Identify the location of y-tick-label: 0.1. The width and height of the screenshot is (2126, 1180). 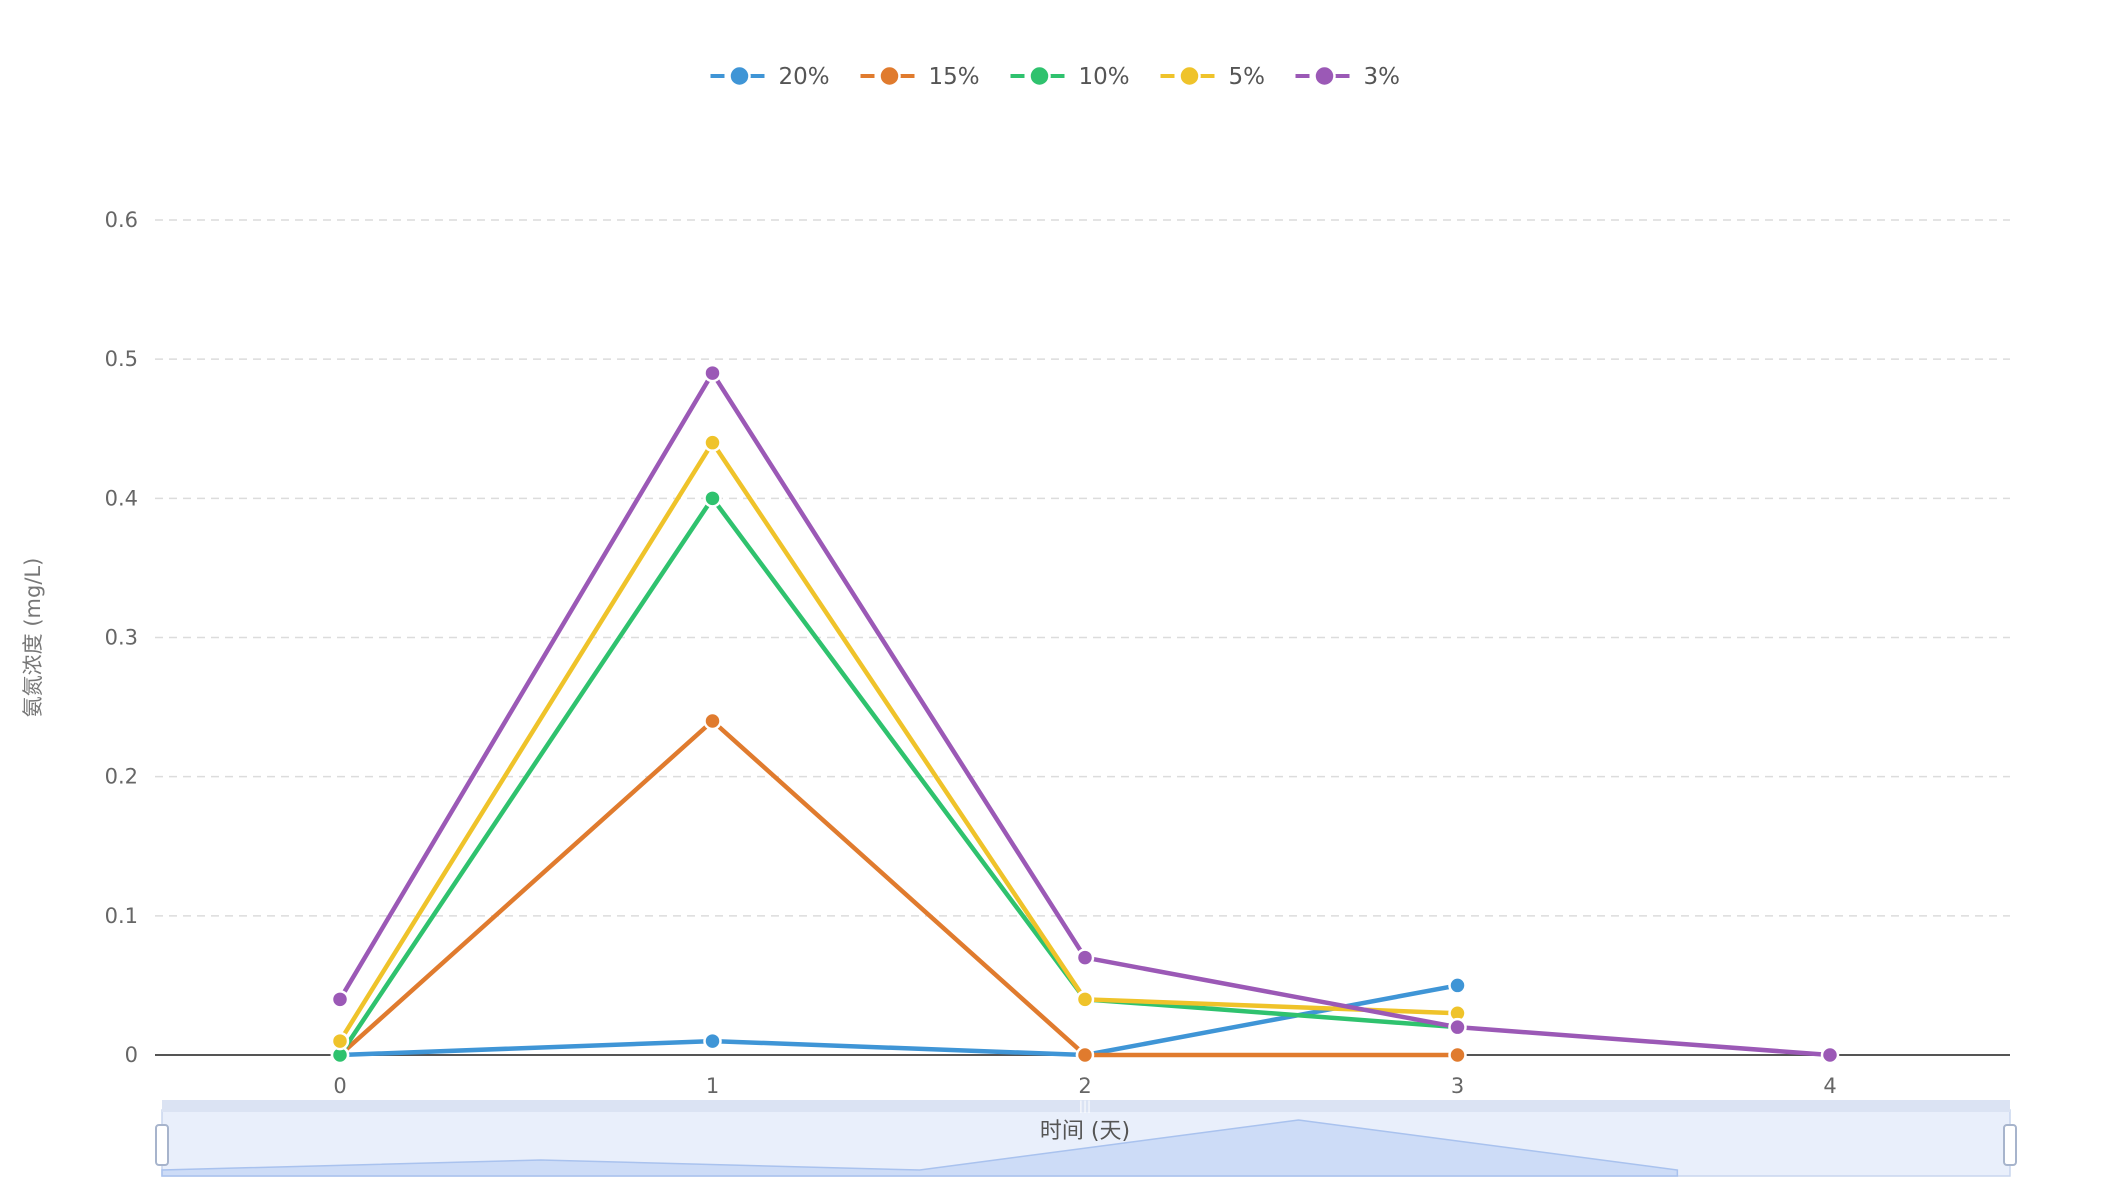
(121, 916).